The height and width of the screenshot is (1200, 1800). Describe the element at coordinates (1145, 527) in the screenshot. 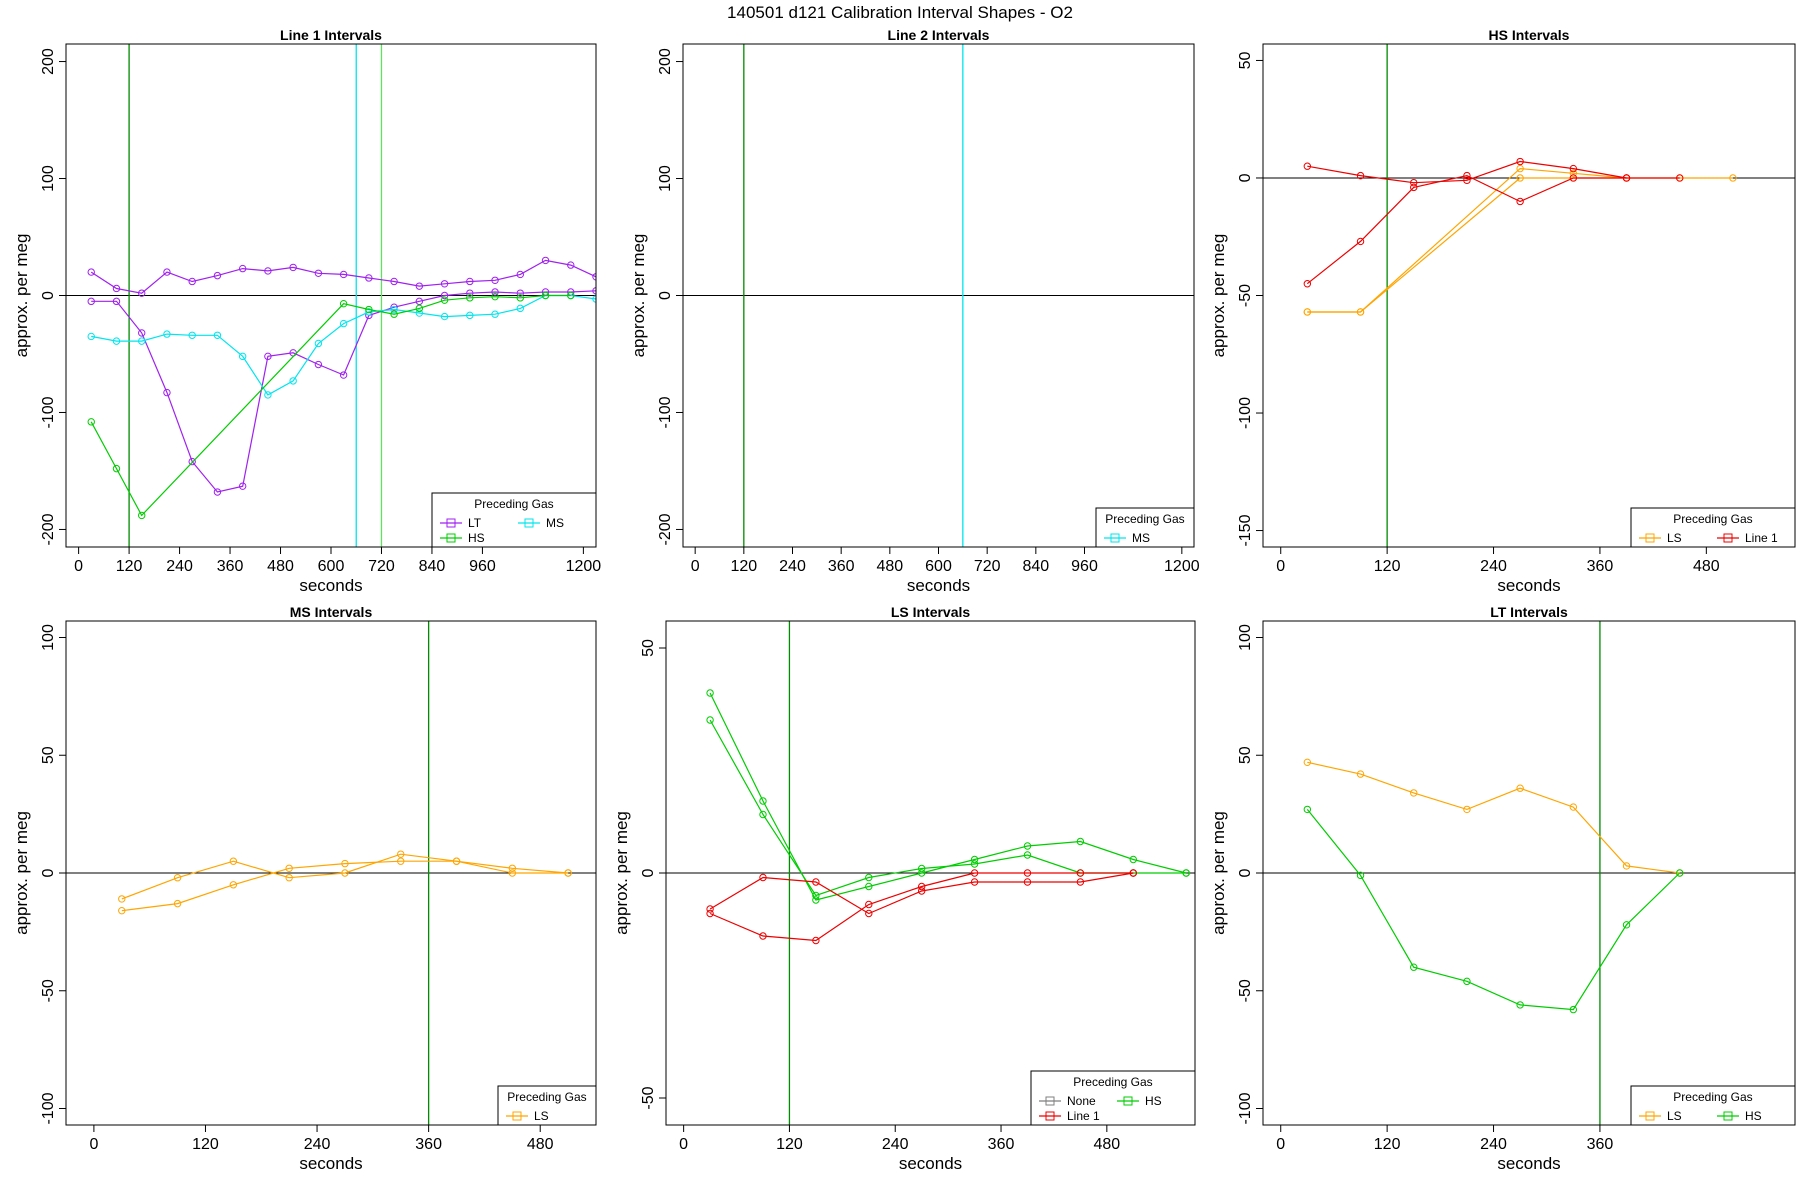

I see `legend-box` at that location.